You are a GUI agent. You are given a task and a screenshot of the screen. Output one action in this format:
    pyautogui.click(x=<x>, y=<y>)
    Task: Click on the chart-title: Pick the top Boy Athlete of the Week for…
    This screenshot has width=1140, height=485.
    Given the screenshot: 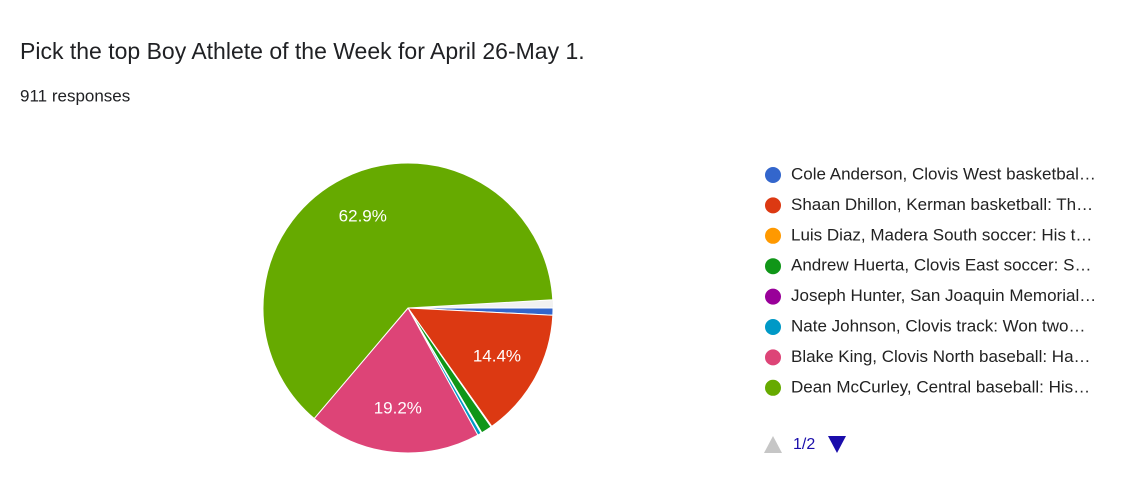 What is the action you would take?
    pyautogui.click(x=302, y=51)
    